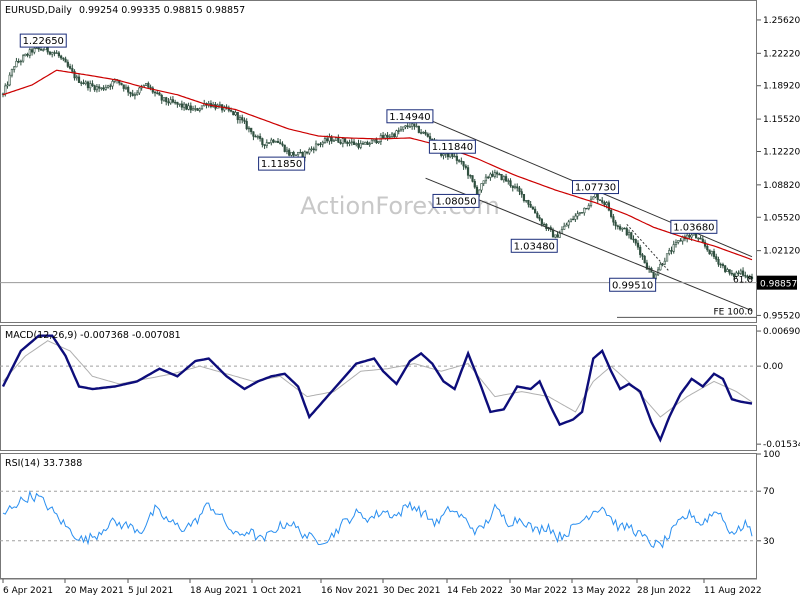 The width and height of the screenshot is (800, 600). Describe the element at coordinates (781, 21) in the screenshot. I see `price-tick: 1.25620` at that location.